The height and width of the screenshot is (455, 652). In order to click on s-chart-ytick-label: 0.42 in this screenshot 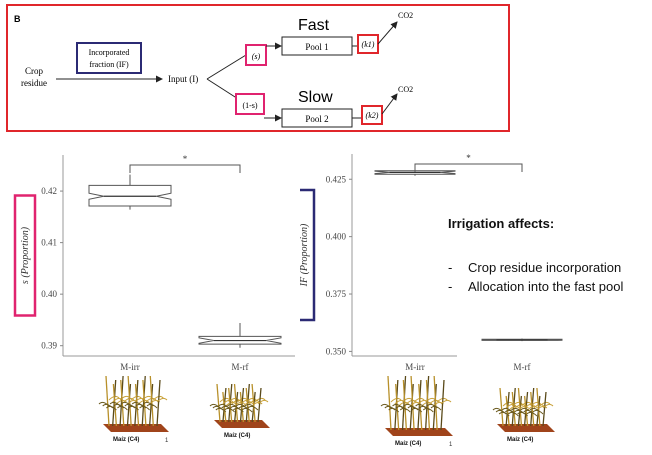, I will do `click(49, 191)`.